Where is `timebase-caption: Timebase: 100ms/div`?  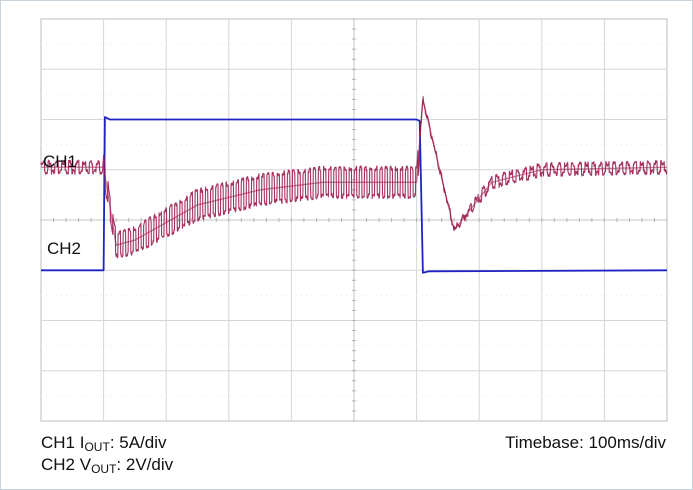
timebase-caption: Timebase: 100ms/div is located at coordinates (585, 442).